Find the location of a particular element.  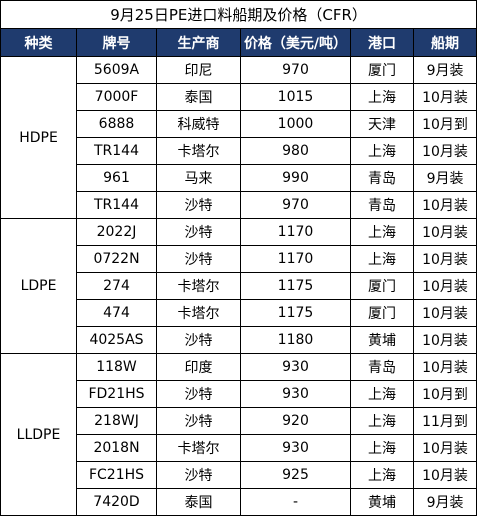

grade-cell: 474 is located at coordinates (116, 313).